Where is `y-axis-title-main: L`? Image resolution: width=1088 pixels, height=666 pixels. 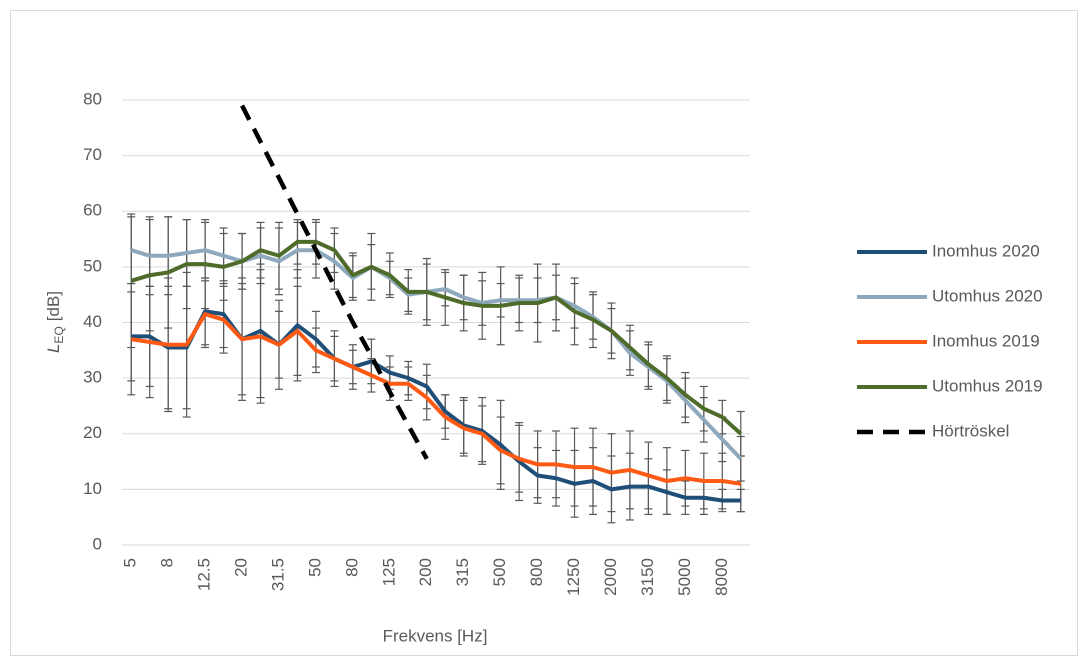 y-axis-title-main: L is located at coordinates (53, 348).